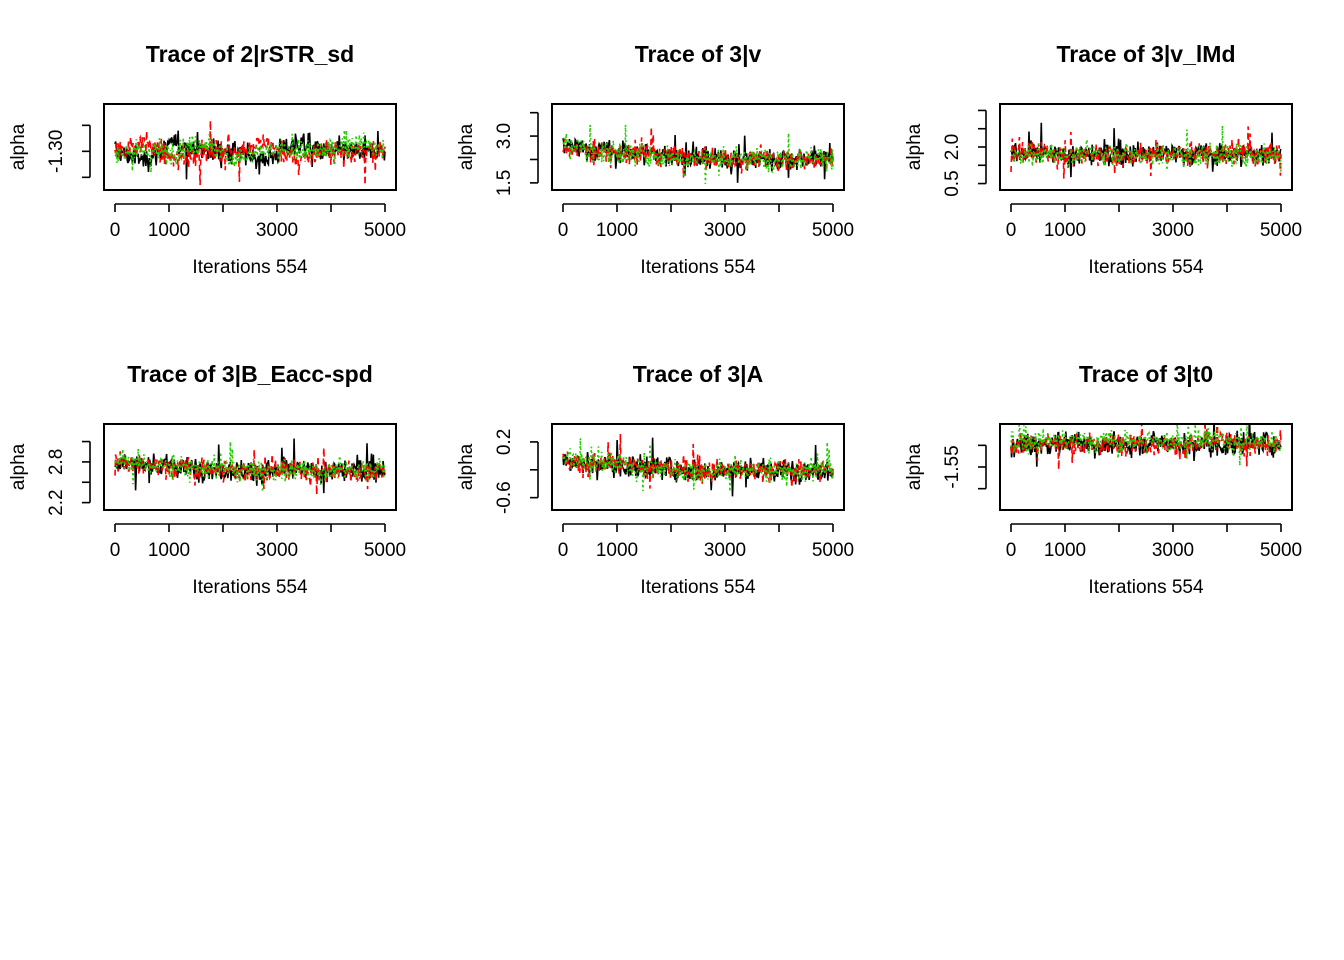 The height and width of the screenshot is (960, 1344). I want to click on y-tick-label: 2.8, so click(56, 462).